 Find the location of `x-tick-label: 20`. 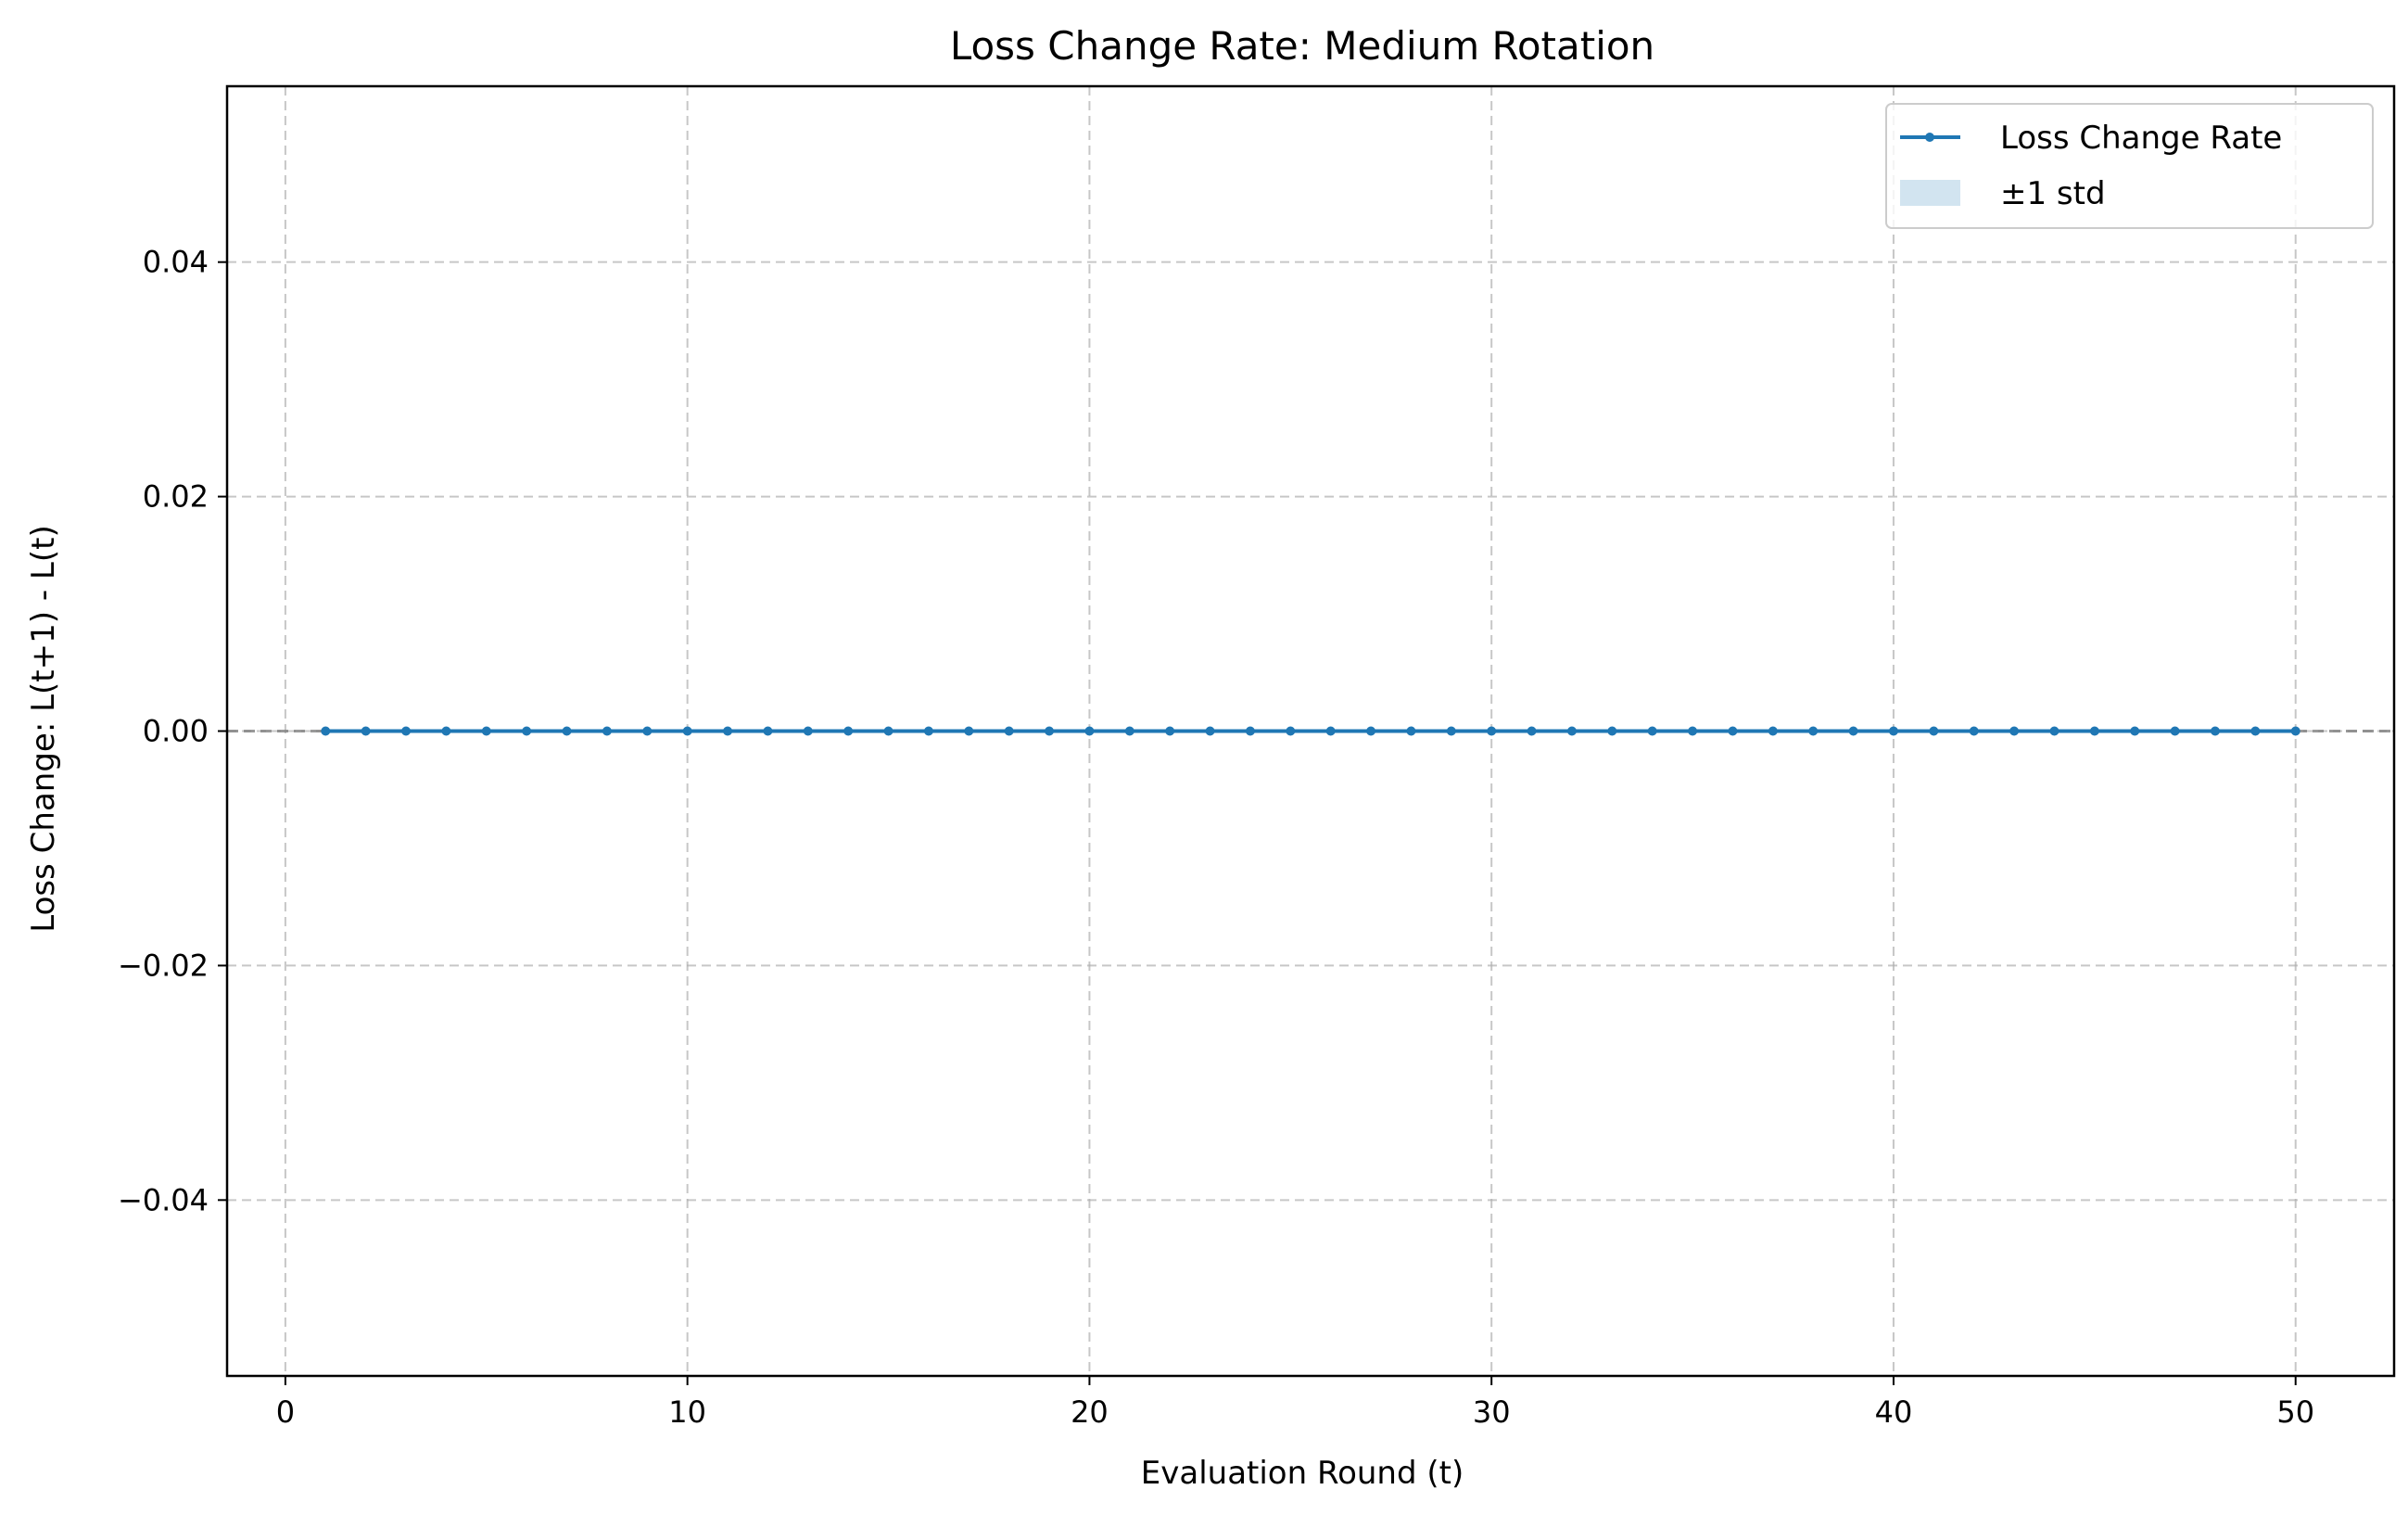

x-tick-label: 20 is located at coordinates (1090, 1412).